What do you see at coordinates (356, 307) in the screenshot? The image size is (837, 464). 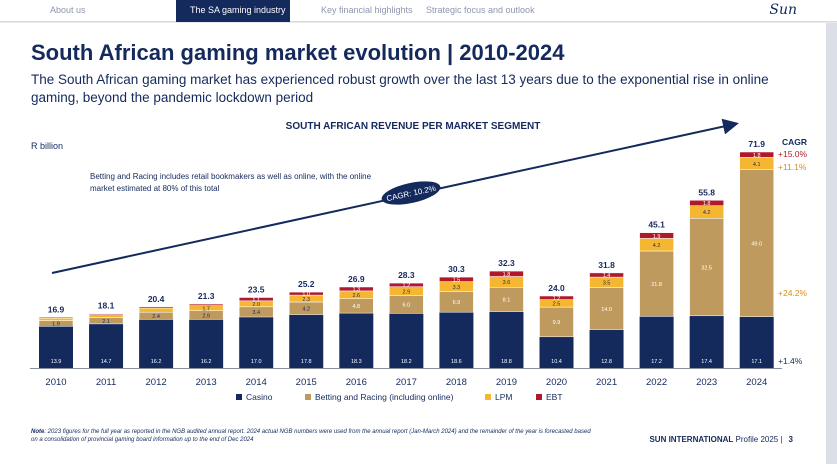 I see `data-label: 4.8` at bounding box center [356, 307].